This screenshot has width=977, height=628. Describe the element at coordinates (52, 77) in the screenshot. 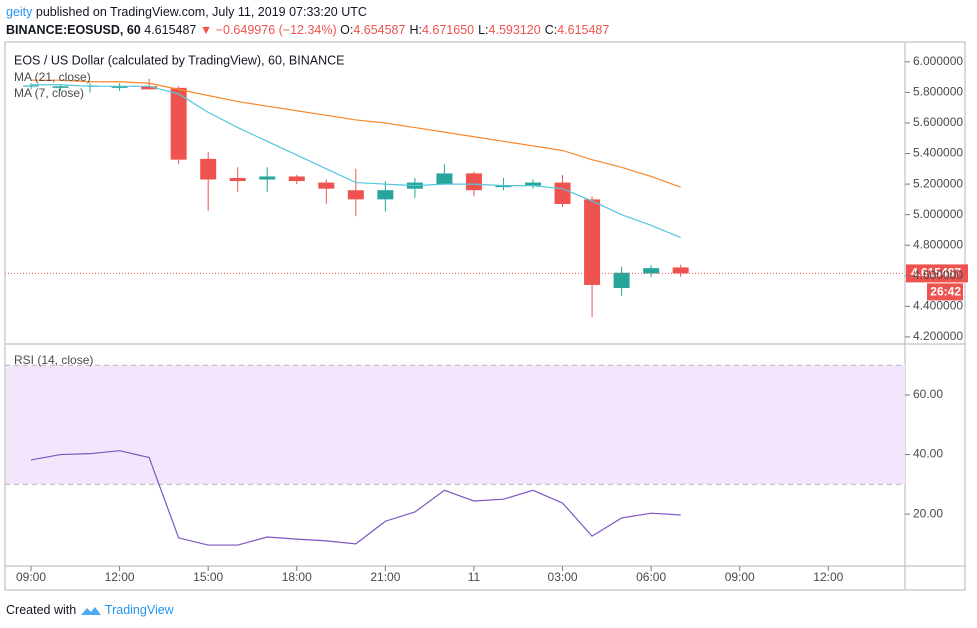

I see `legend-entry: MA (21, close)` at that location.